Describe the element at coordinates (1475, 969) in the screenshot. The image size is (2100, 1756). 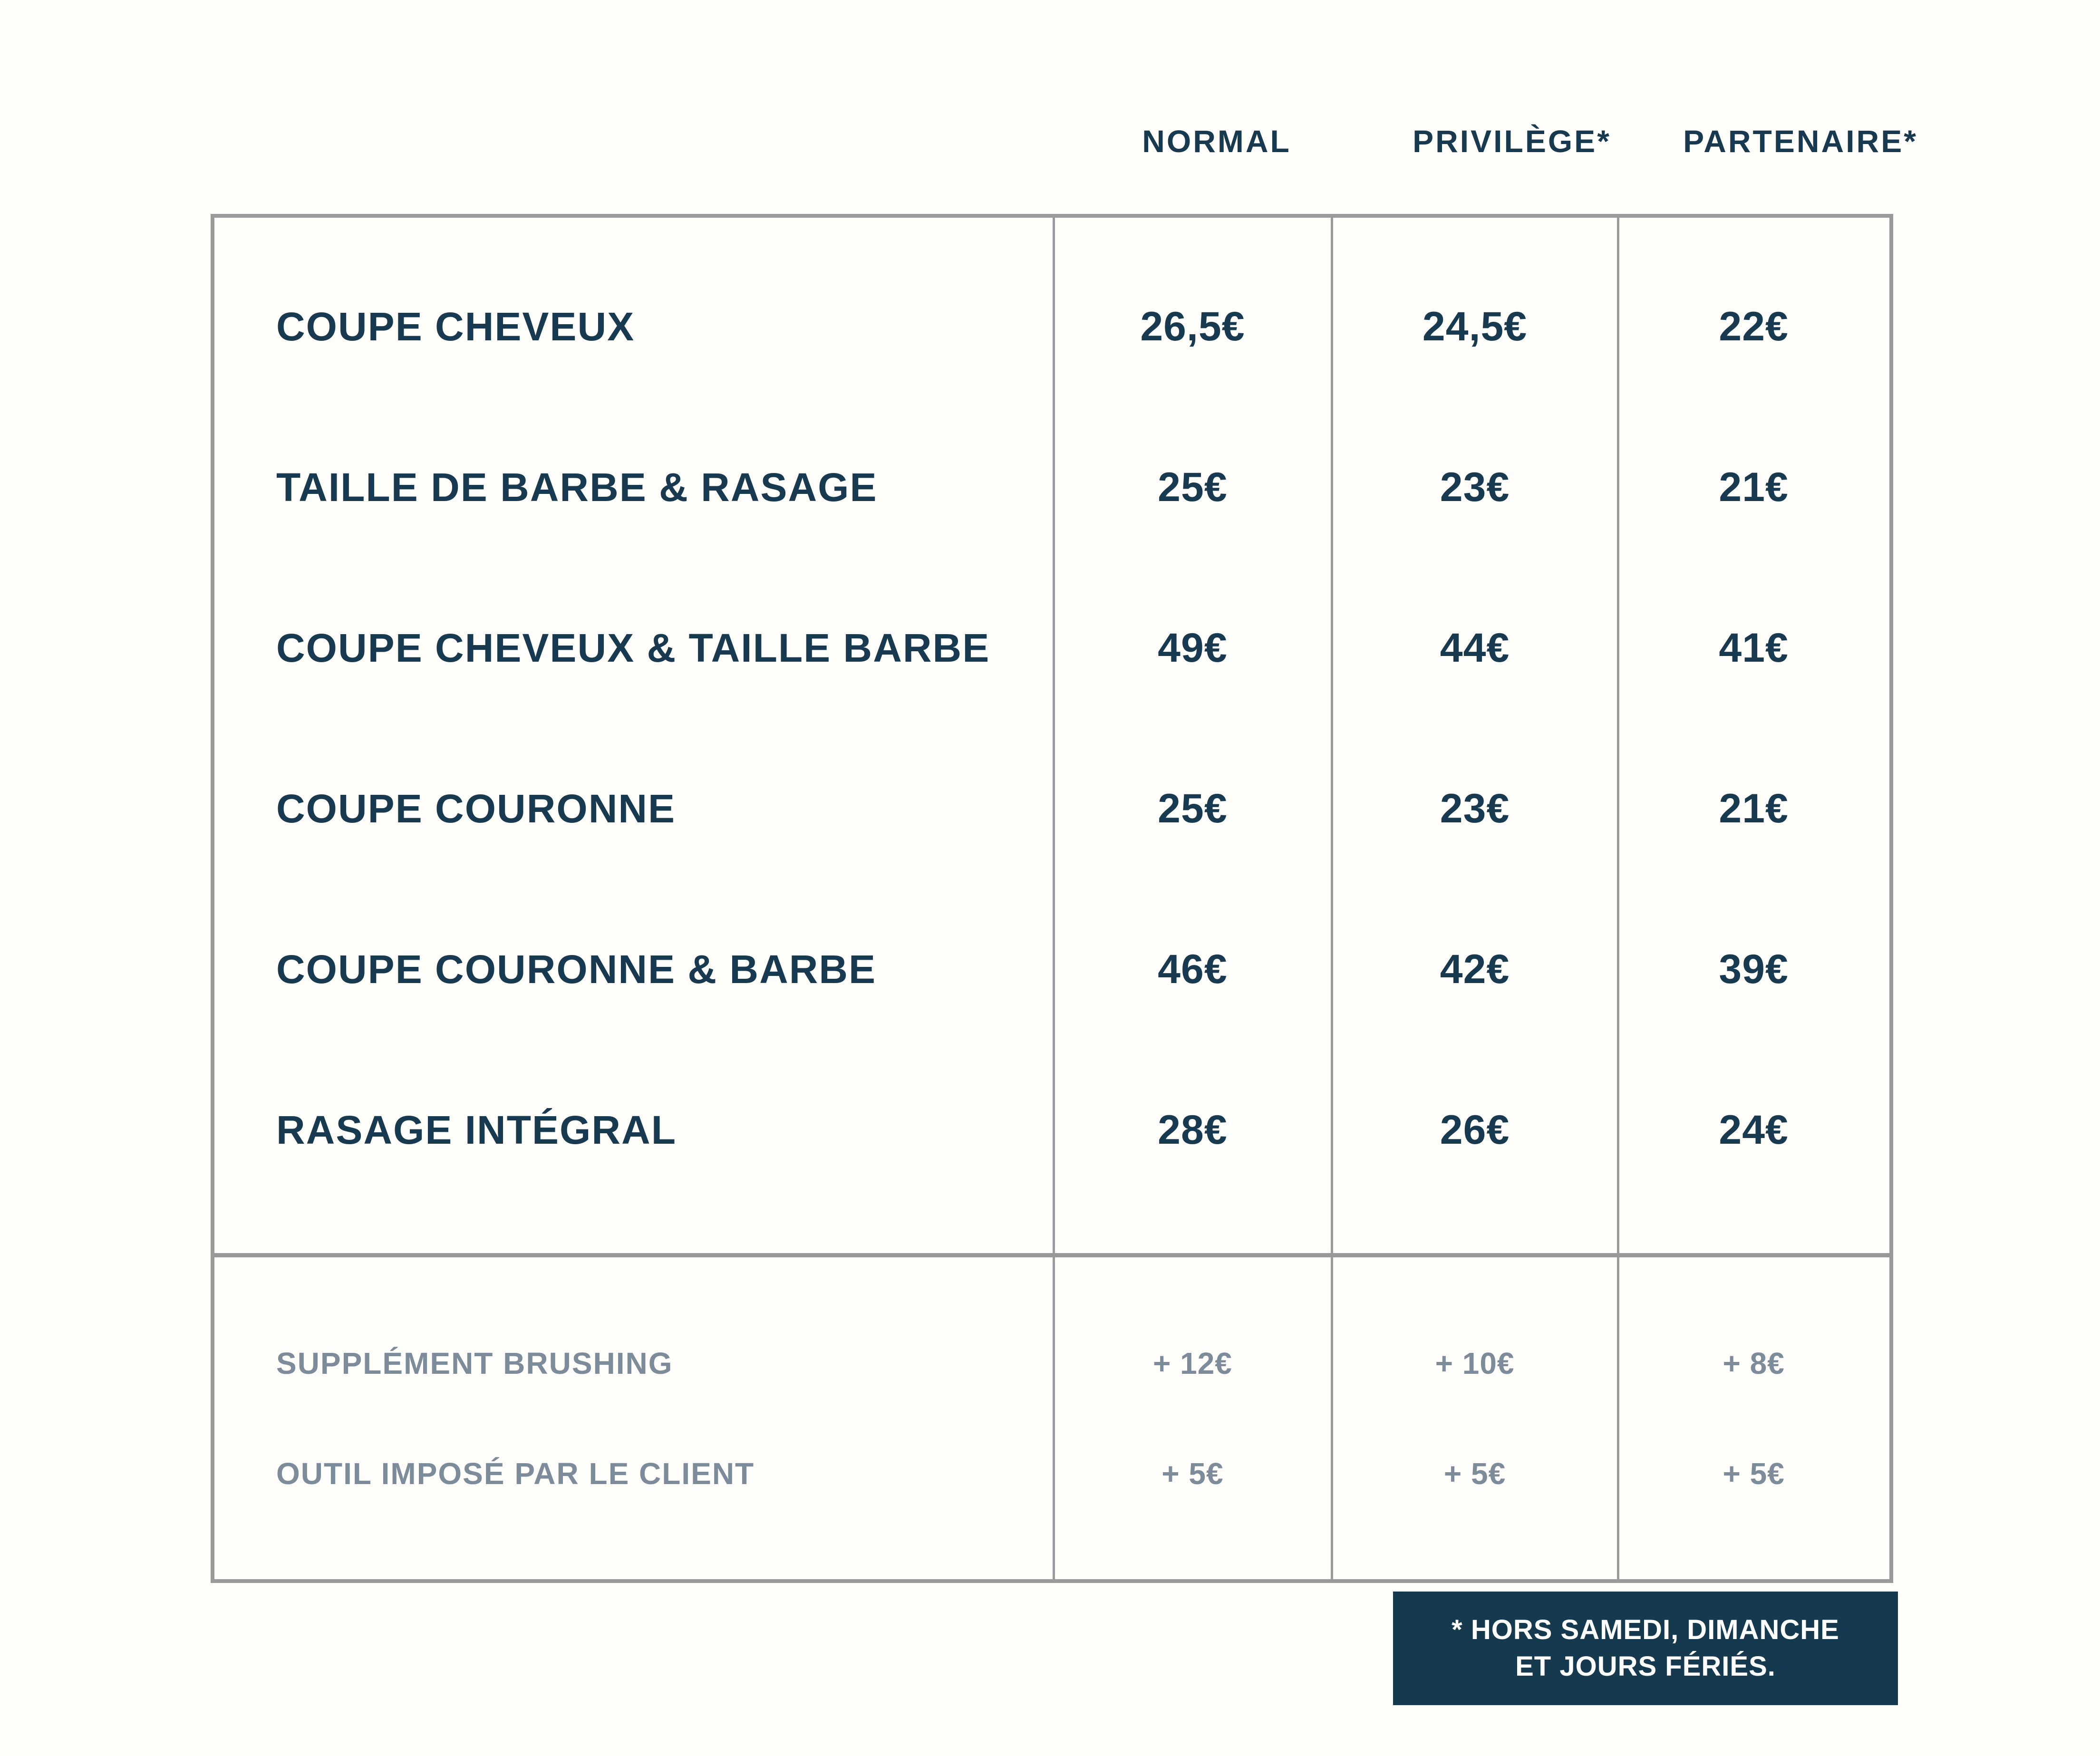
I see `price-privilege: 42€` at that location.